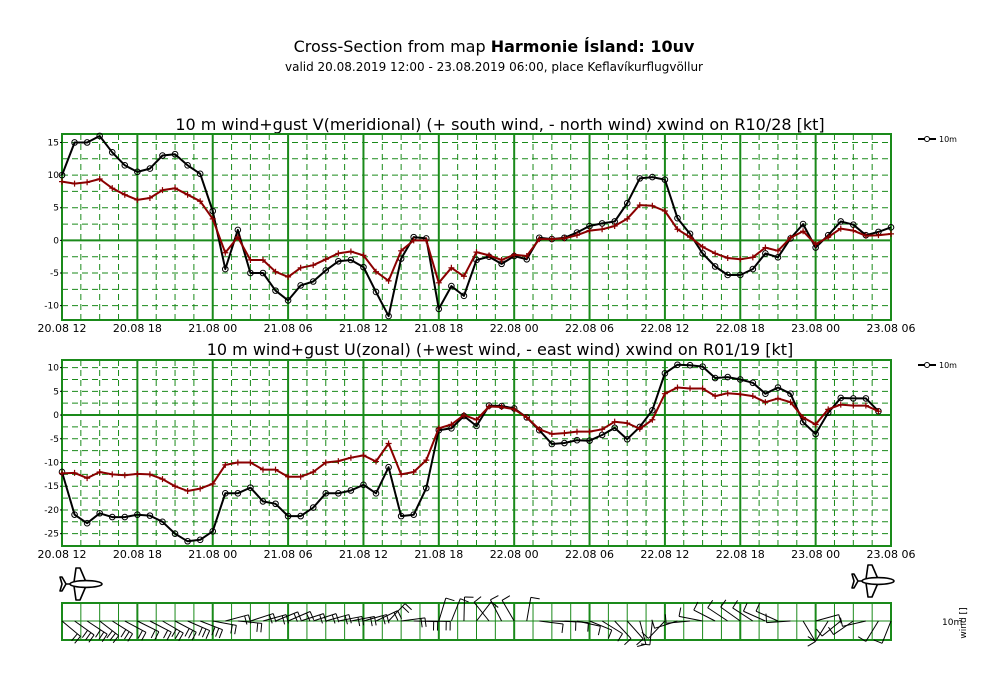 The width and height of the screenshot is (1000, 679). Describe the element at coordinates (62, 554) in the screenshot. I see `u-x-tick-label: 20.08 12` at that location.